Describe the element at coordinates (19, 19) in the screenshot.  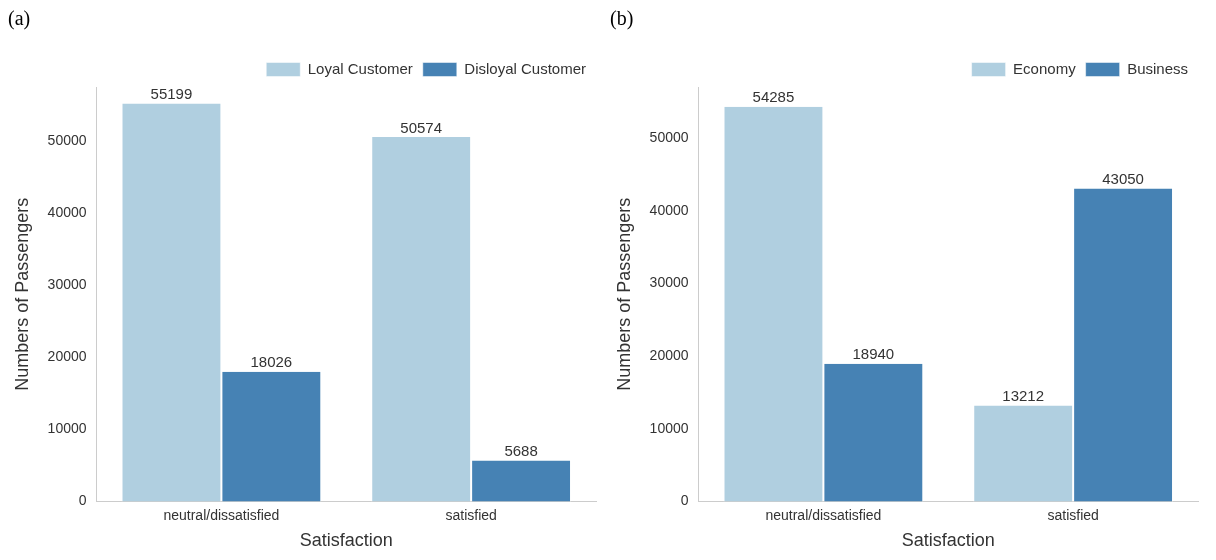
I see `chart-title: (a)` at that location.